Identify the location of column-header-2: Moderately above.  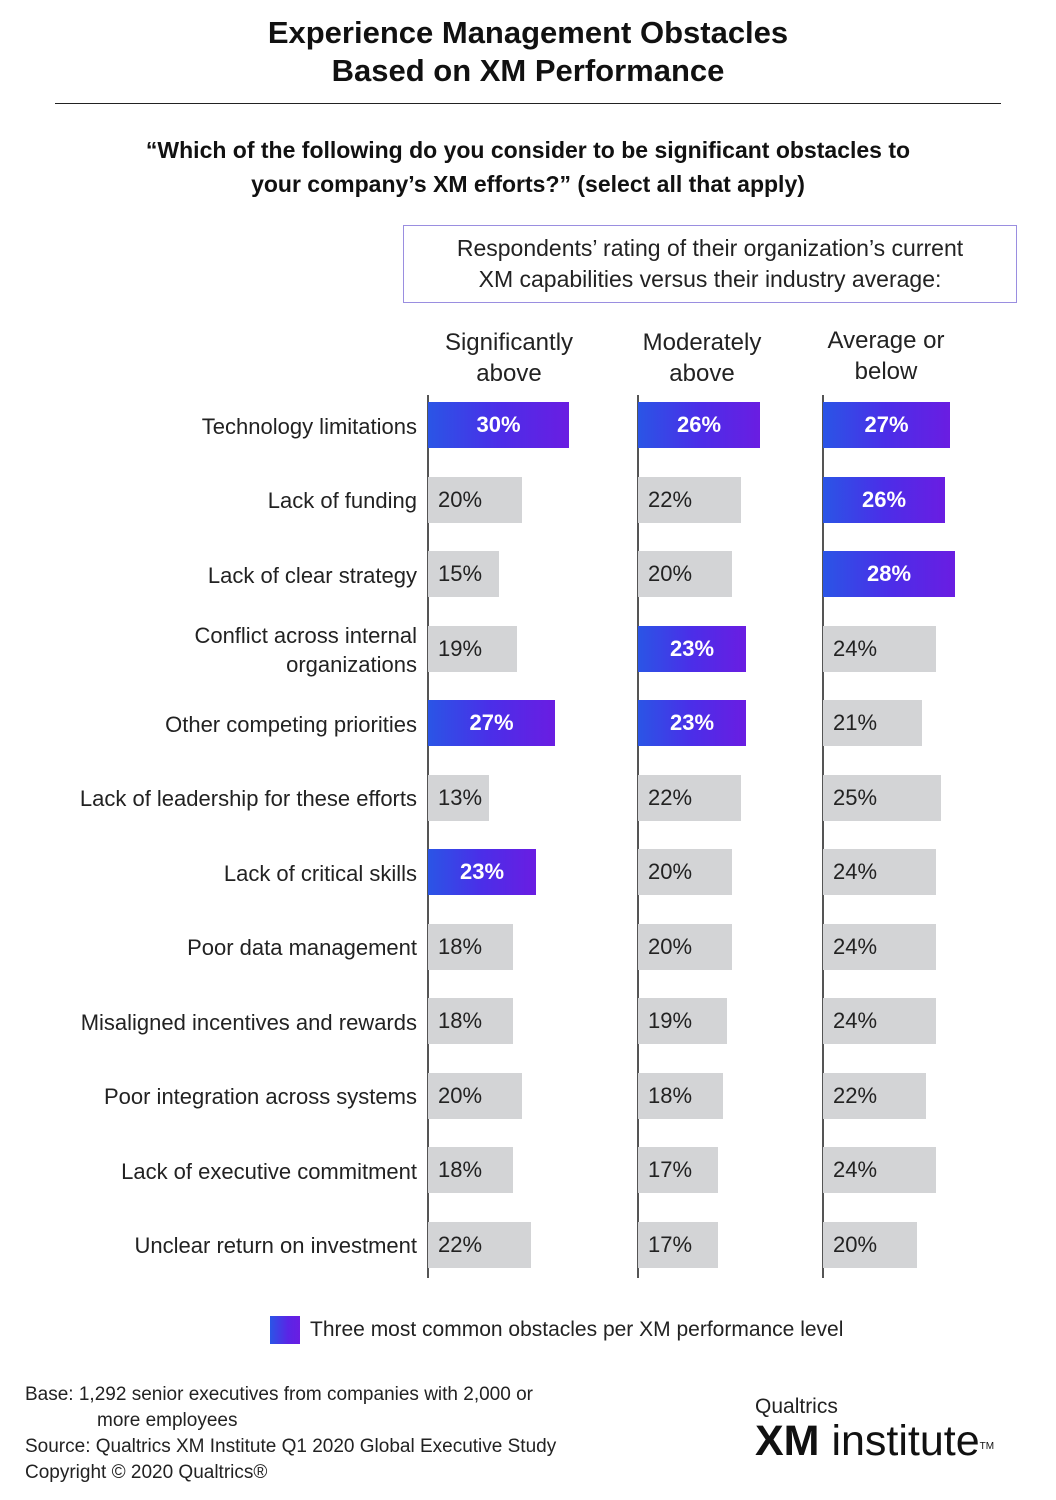
(702, 358).